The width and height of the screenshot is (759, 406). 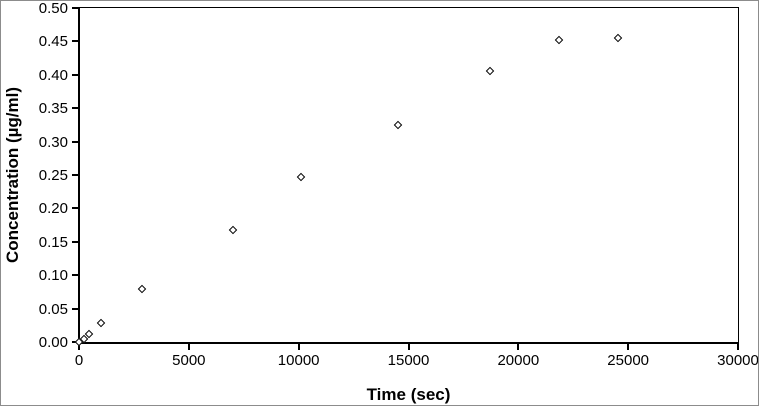 What do you see at coordinates (53, 42) in the screenshot?
I see `y-tick-label: 0.45` at bounding box center [53, 42].